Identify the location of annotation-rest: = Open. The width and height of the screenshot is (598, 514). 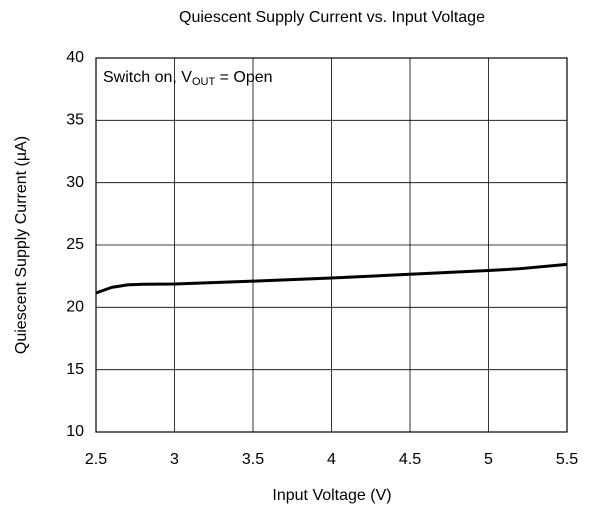
(243, 77).